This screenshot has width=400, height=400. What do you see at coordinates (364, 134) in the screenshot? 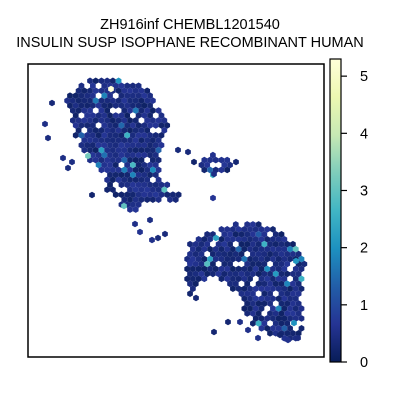
I see `colorbar-tick-label: 4` at bounding box center [364, 134].